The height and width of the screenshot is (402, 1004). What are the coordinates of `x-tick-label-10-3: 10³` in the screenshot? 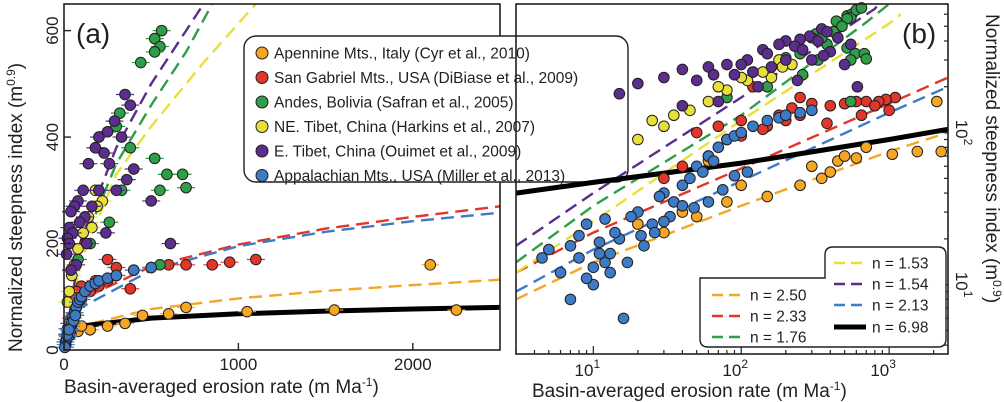 It's located at (883, 368).